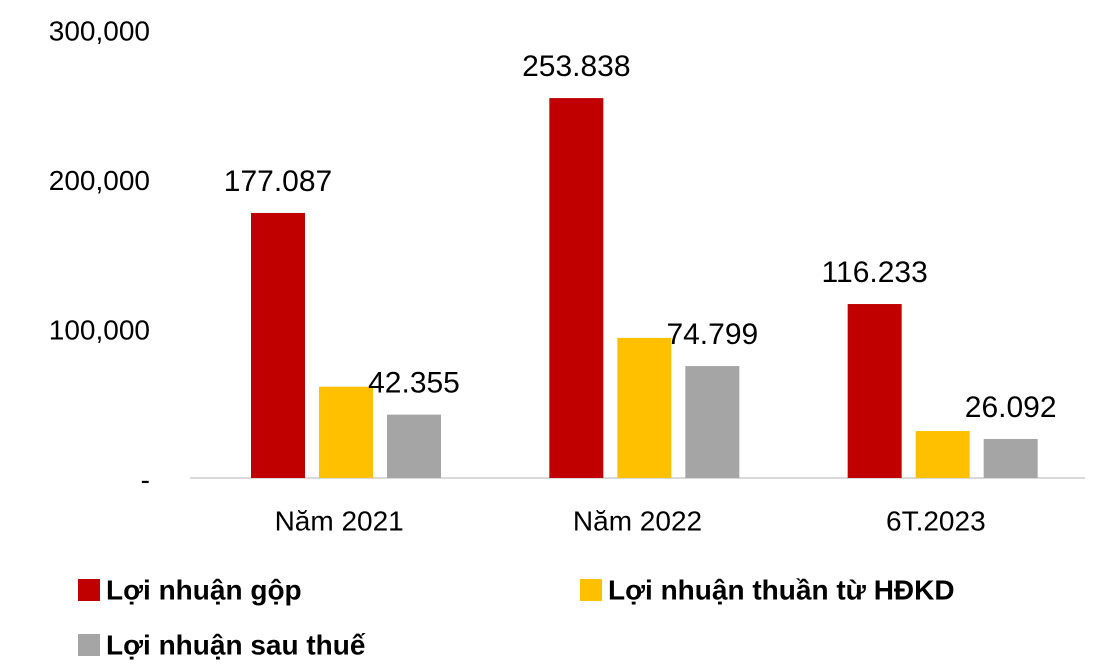  Describe the element at coordinates (204, 589) in the screenshot. I see `legend-label: Lợi nhuận gộp` at that location.